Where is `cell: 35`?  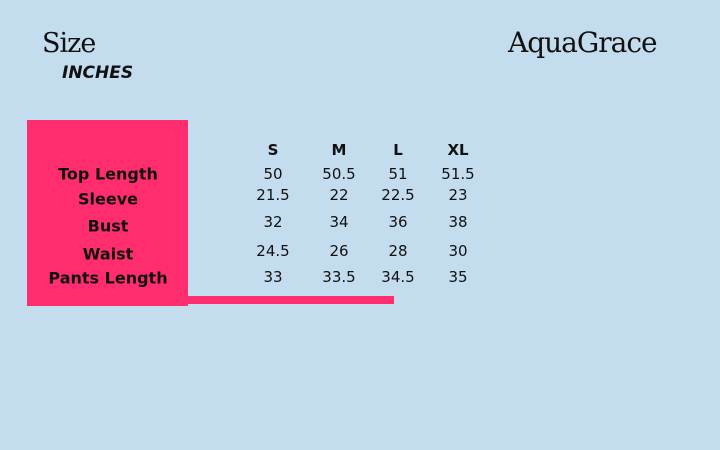
cell: 35 is located at coordinates (458, 277).